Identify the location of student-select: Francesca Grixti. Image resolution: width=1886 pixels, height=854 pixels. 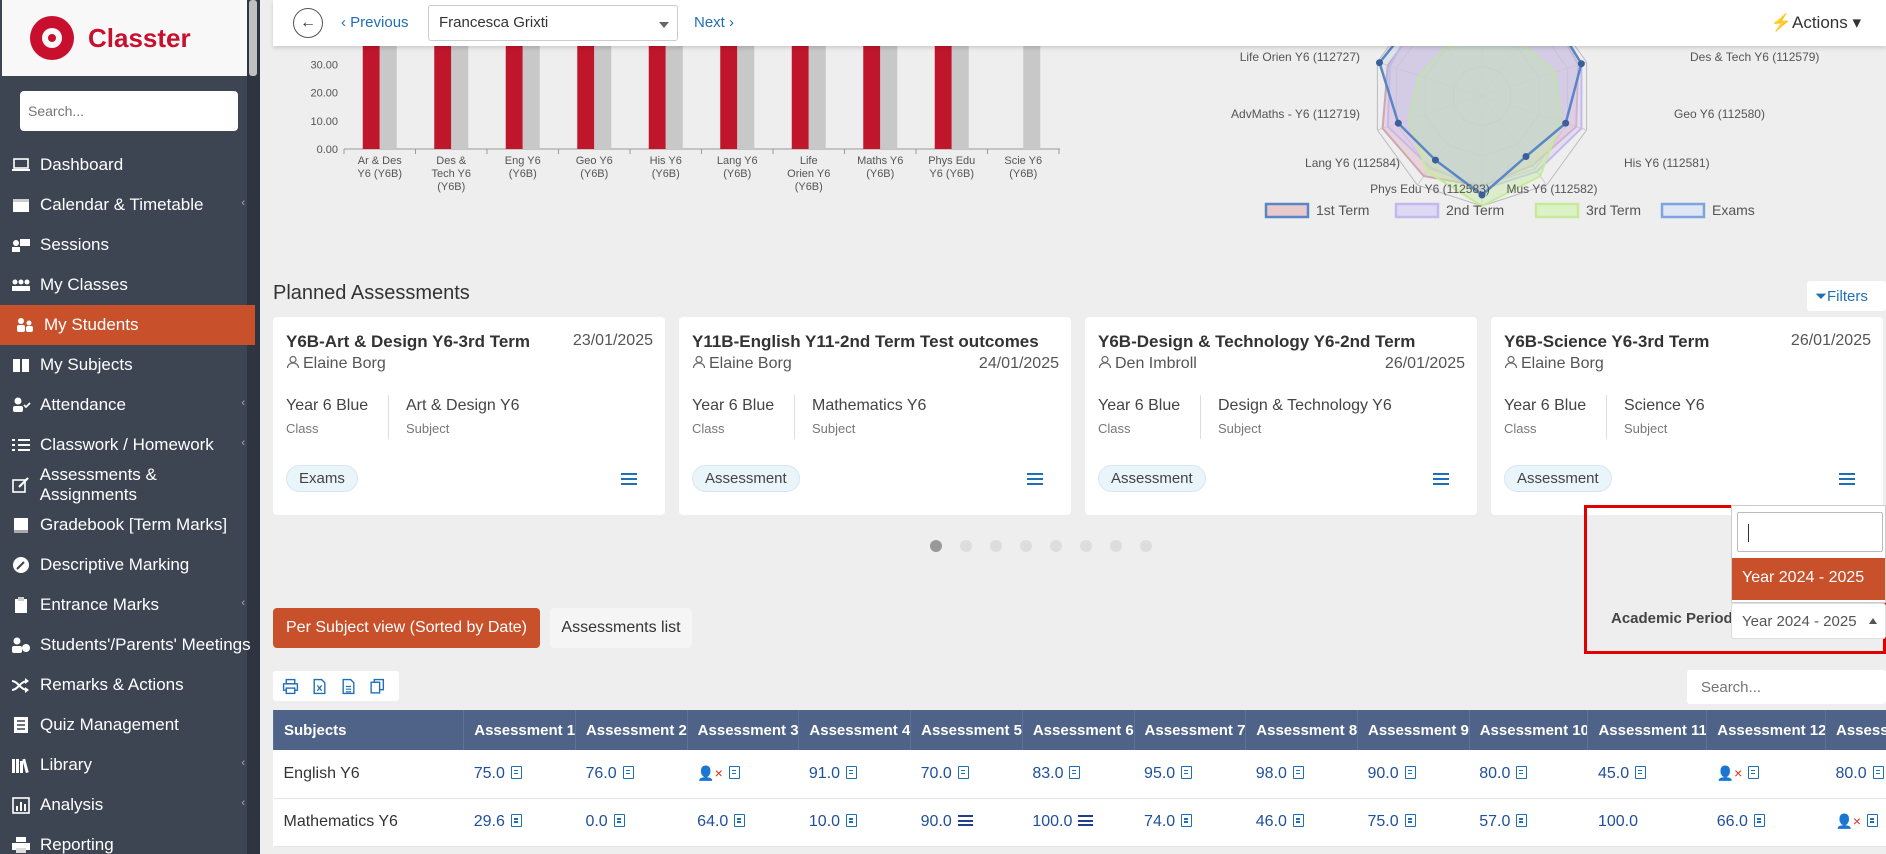
(553, 23).